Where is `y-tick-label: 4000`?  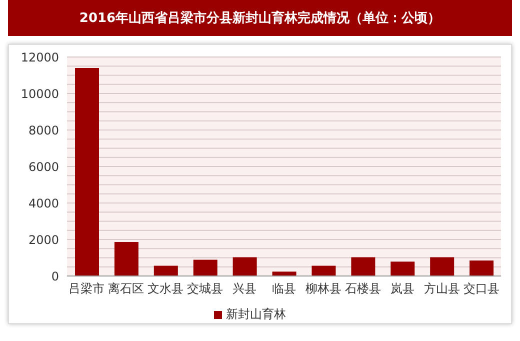 y-tick-label: 4000 is located at coordinates (43, 203).